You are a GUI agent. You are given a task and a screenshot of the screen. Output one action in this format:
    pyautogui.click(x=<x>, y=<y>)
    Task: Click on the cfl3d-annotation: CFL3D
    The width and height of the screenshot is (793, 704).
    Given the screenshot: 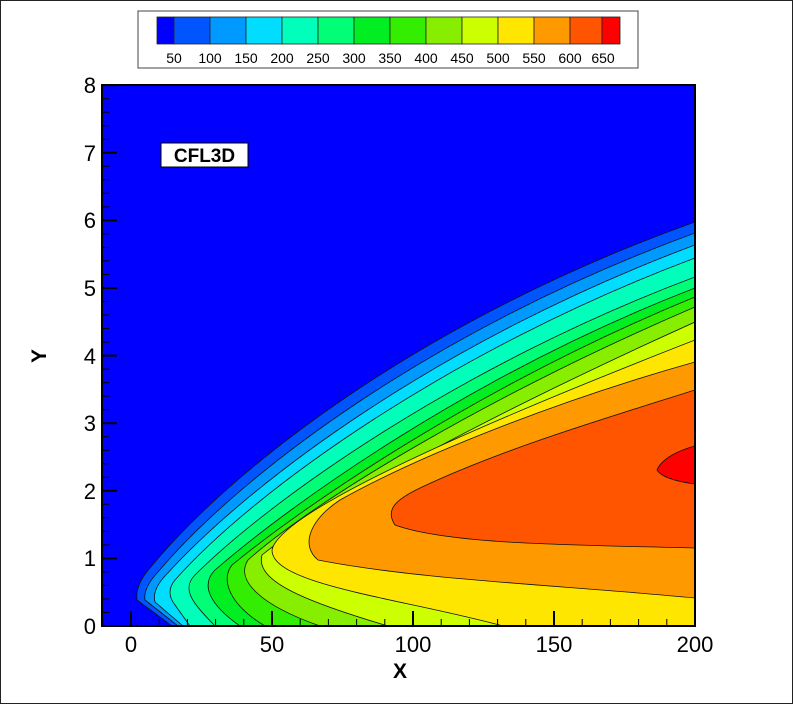 What is the action you would take?
    pyautogui.click(x=204, y=155)
    